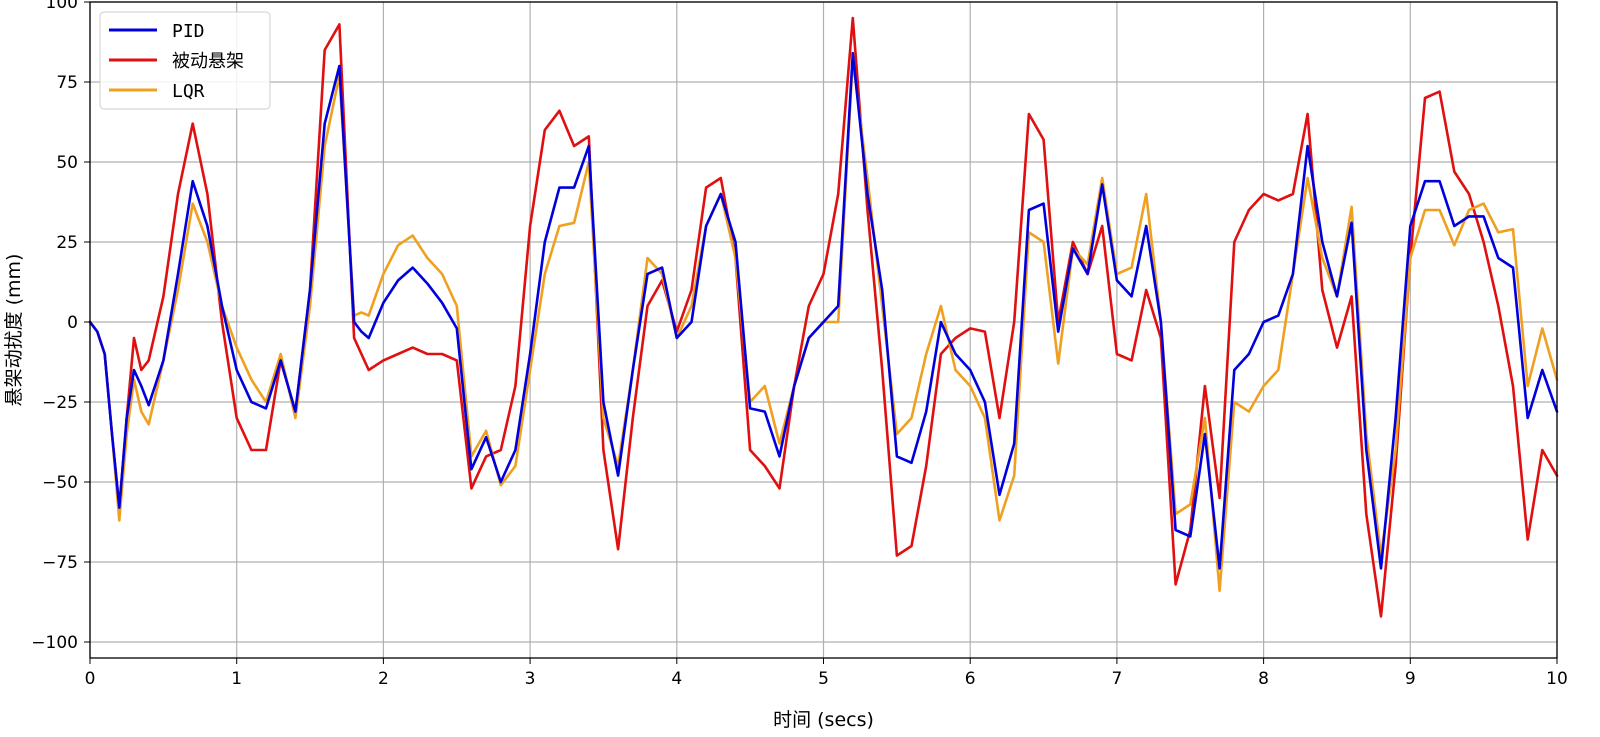 This screenshot has width=1600, height=737. Describe the element at coordinates (236, 679) in the screenshot. I see `x-tick-label: 1` at that location.